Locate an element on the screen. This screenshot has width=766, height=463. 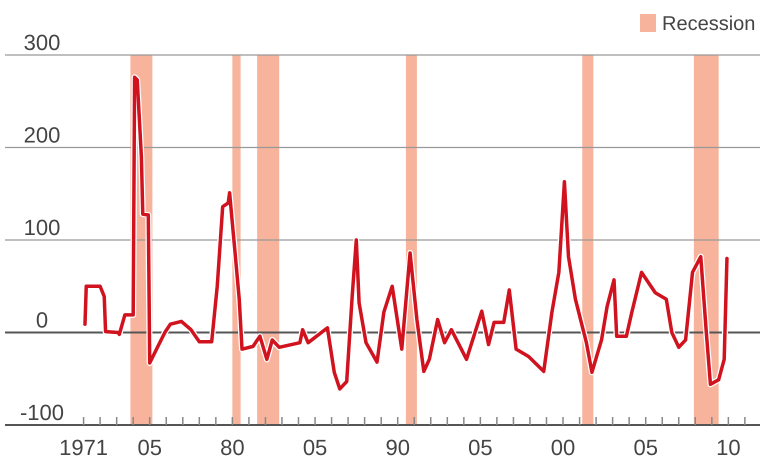
y-tick-label: 100 is located at coordinates (42, 227).